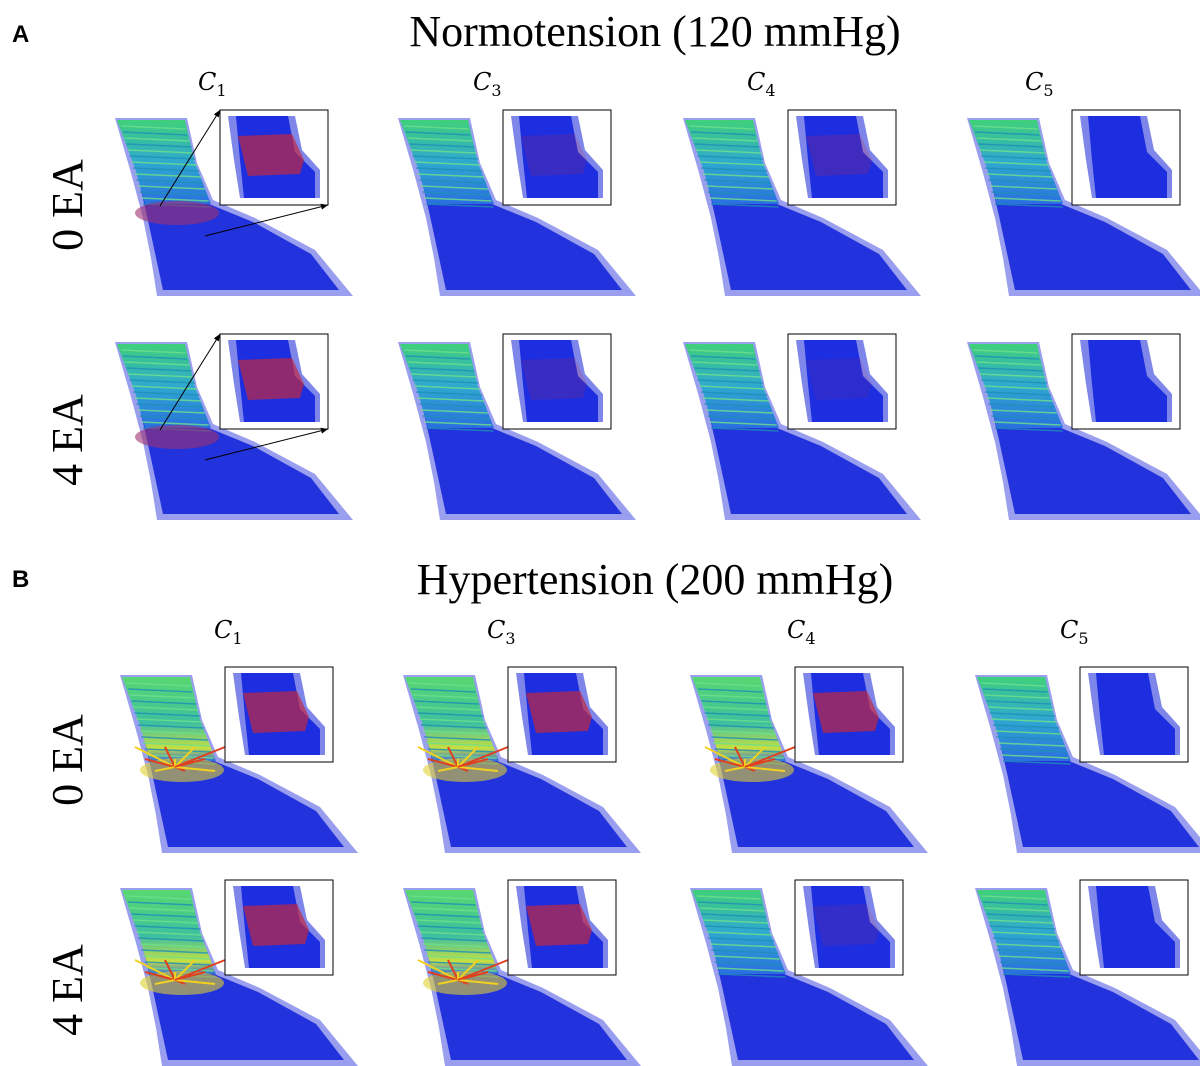 The image size is (1200, 1066). I want to click on column-symbol: C, so click(756, 82).